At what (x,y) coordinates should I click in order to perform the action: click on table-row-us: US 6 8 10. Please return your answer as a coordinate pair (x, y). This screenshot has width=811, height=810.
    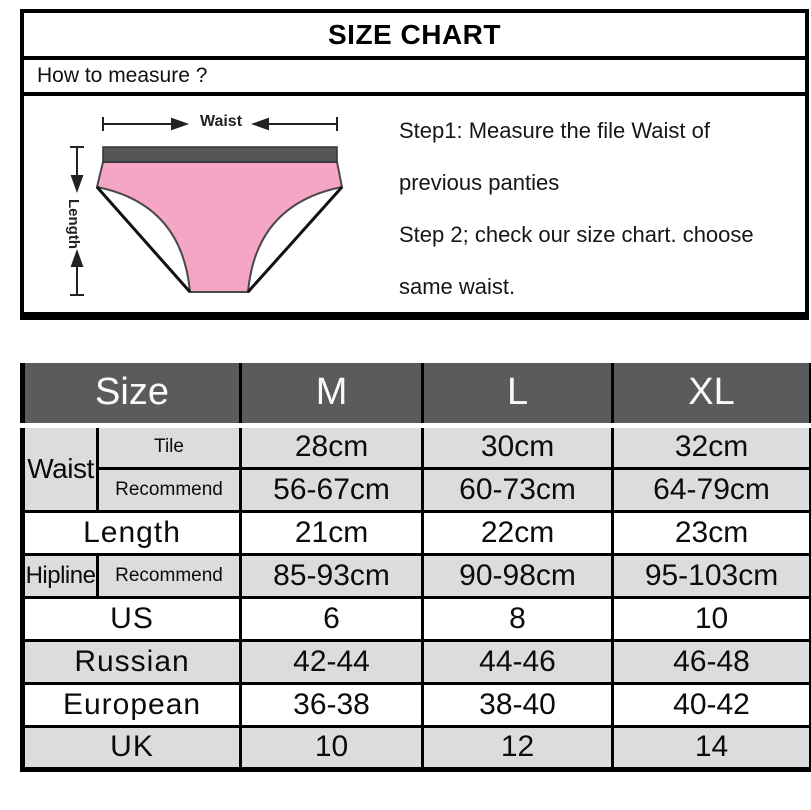
    Looking at the image, I should click on (415, 618).